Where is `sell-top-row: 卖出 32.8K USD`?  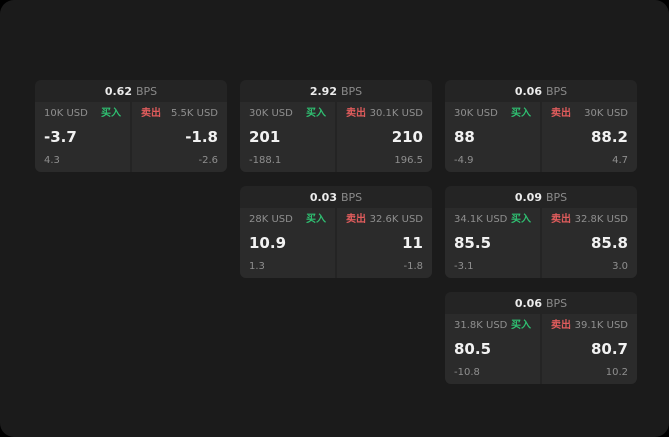
sell-top-row: 卖出 32.8K USD is located at coordinates (589, 220).